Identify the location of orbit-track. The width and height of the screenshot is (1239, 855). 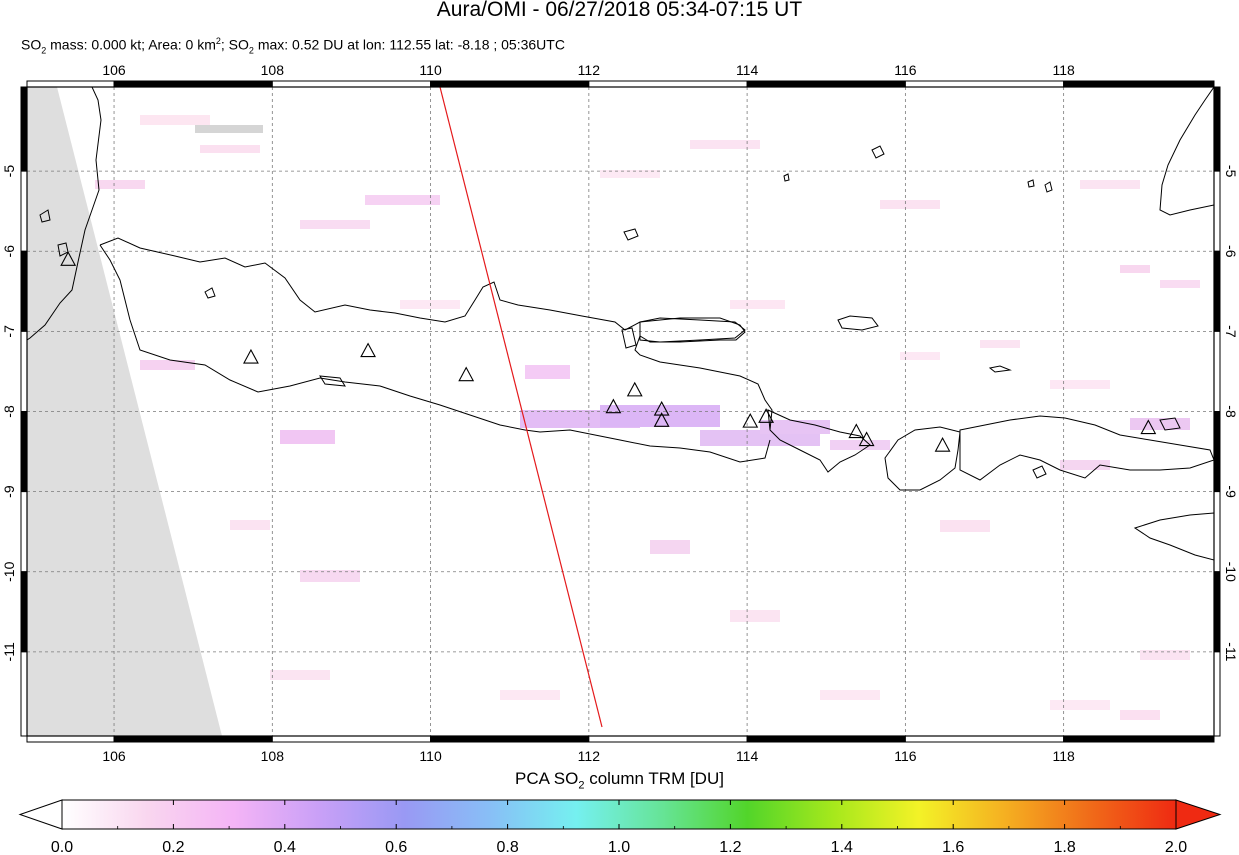
(521, 407).